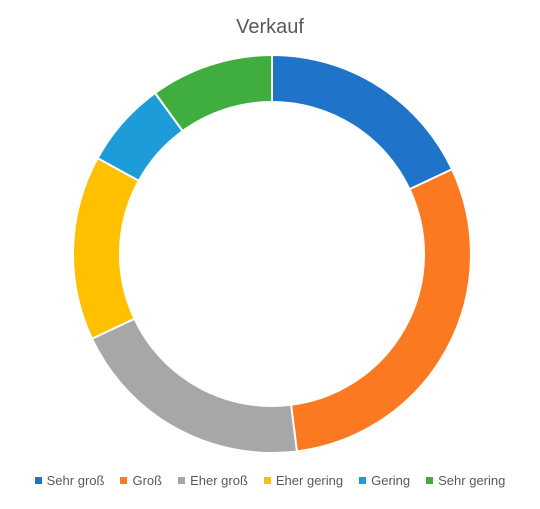 This screenshot has width=540, height=509. What do you see at coordinates (75, 480) in the screenshot?
I see `legend-label: Sehr groß` at bounding box center [75, 480].